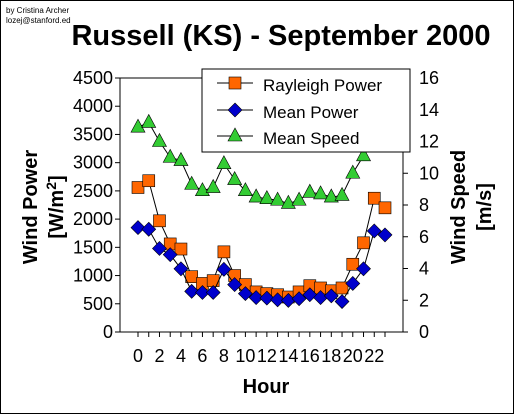 This screenshot has height=414, width=514. I want to click on y-right-tick-label: 14, so click(429, 110).